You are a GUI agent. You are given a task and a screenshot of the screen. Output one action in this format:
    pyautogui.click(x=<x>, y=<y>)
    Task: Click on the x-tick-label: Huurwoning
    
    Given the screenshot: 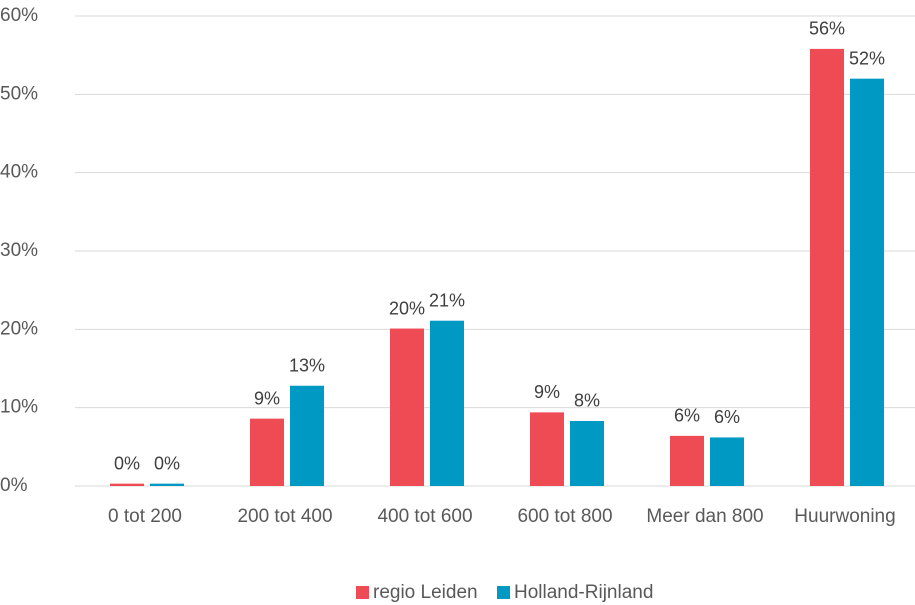 What is the action you would take?
    pyautogui.click(x=844, y=516)
    